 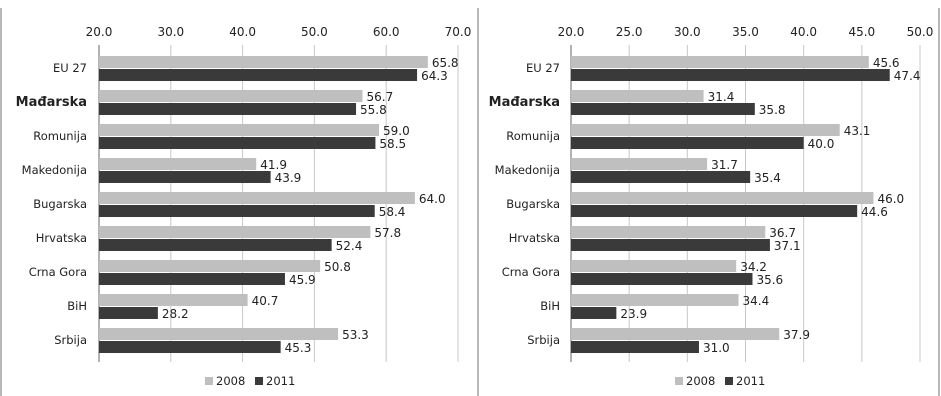 What do you see at coordinates (434, 76) in the screenshot?
I see `data-label: 64.3` at bounding box center [434, 76].